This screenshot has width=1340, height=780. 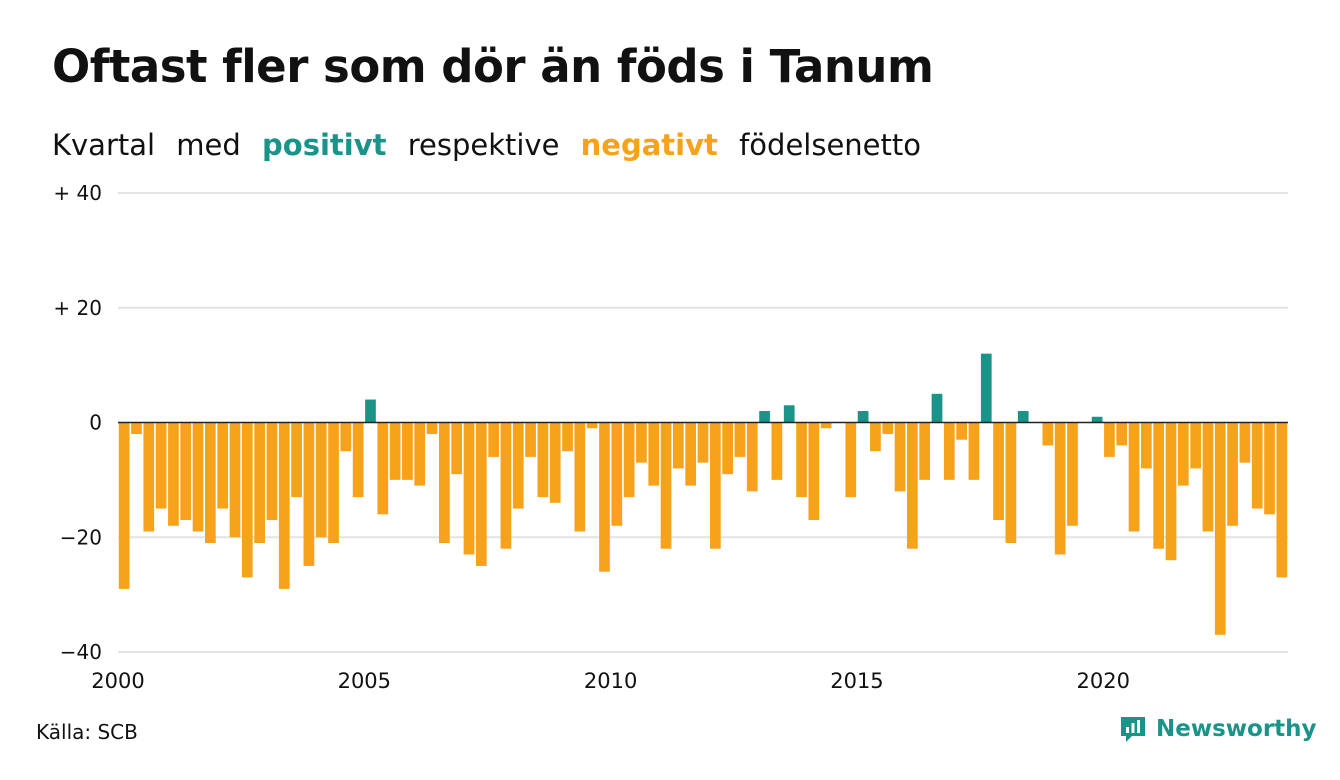 I want to click on x-tick-label: 2000, so click(x=117, y=681).